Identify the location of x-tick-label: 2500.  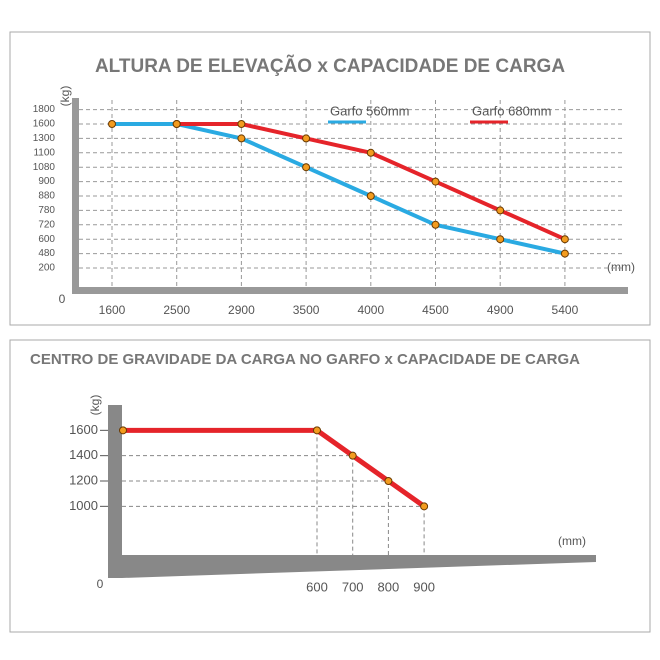
(176, 310).